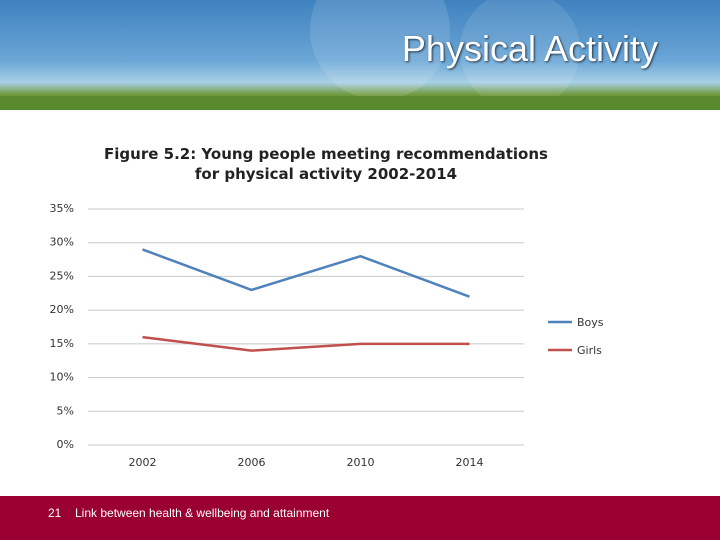  I want to click on y-tick-label: 0%, so click(65, 444).